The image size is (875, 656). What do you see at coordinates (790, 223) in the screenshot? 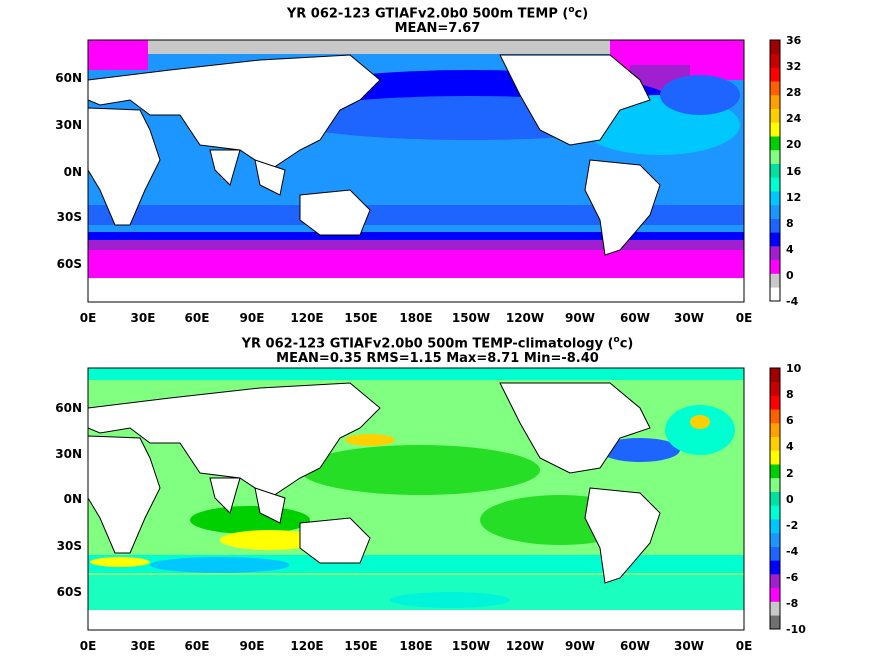
I see `panel1-cb-label: 8` at bounding box center [790, 223].